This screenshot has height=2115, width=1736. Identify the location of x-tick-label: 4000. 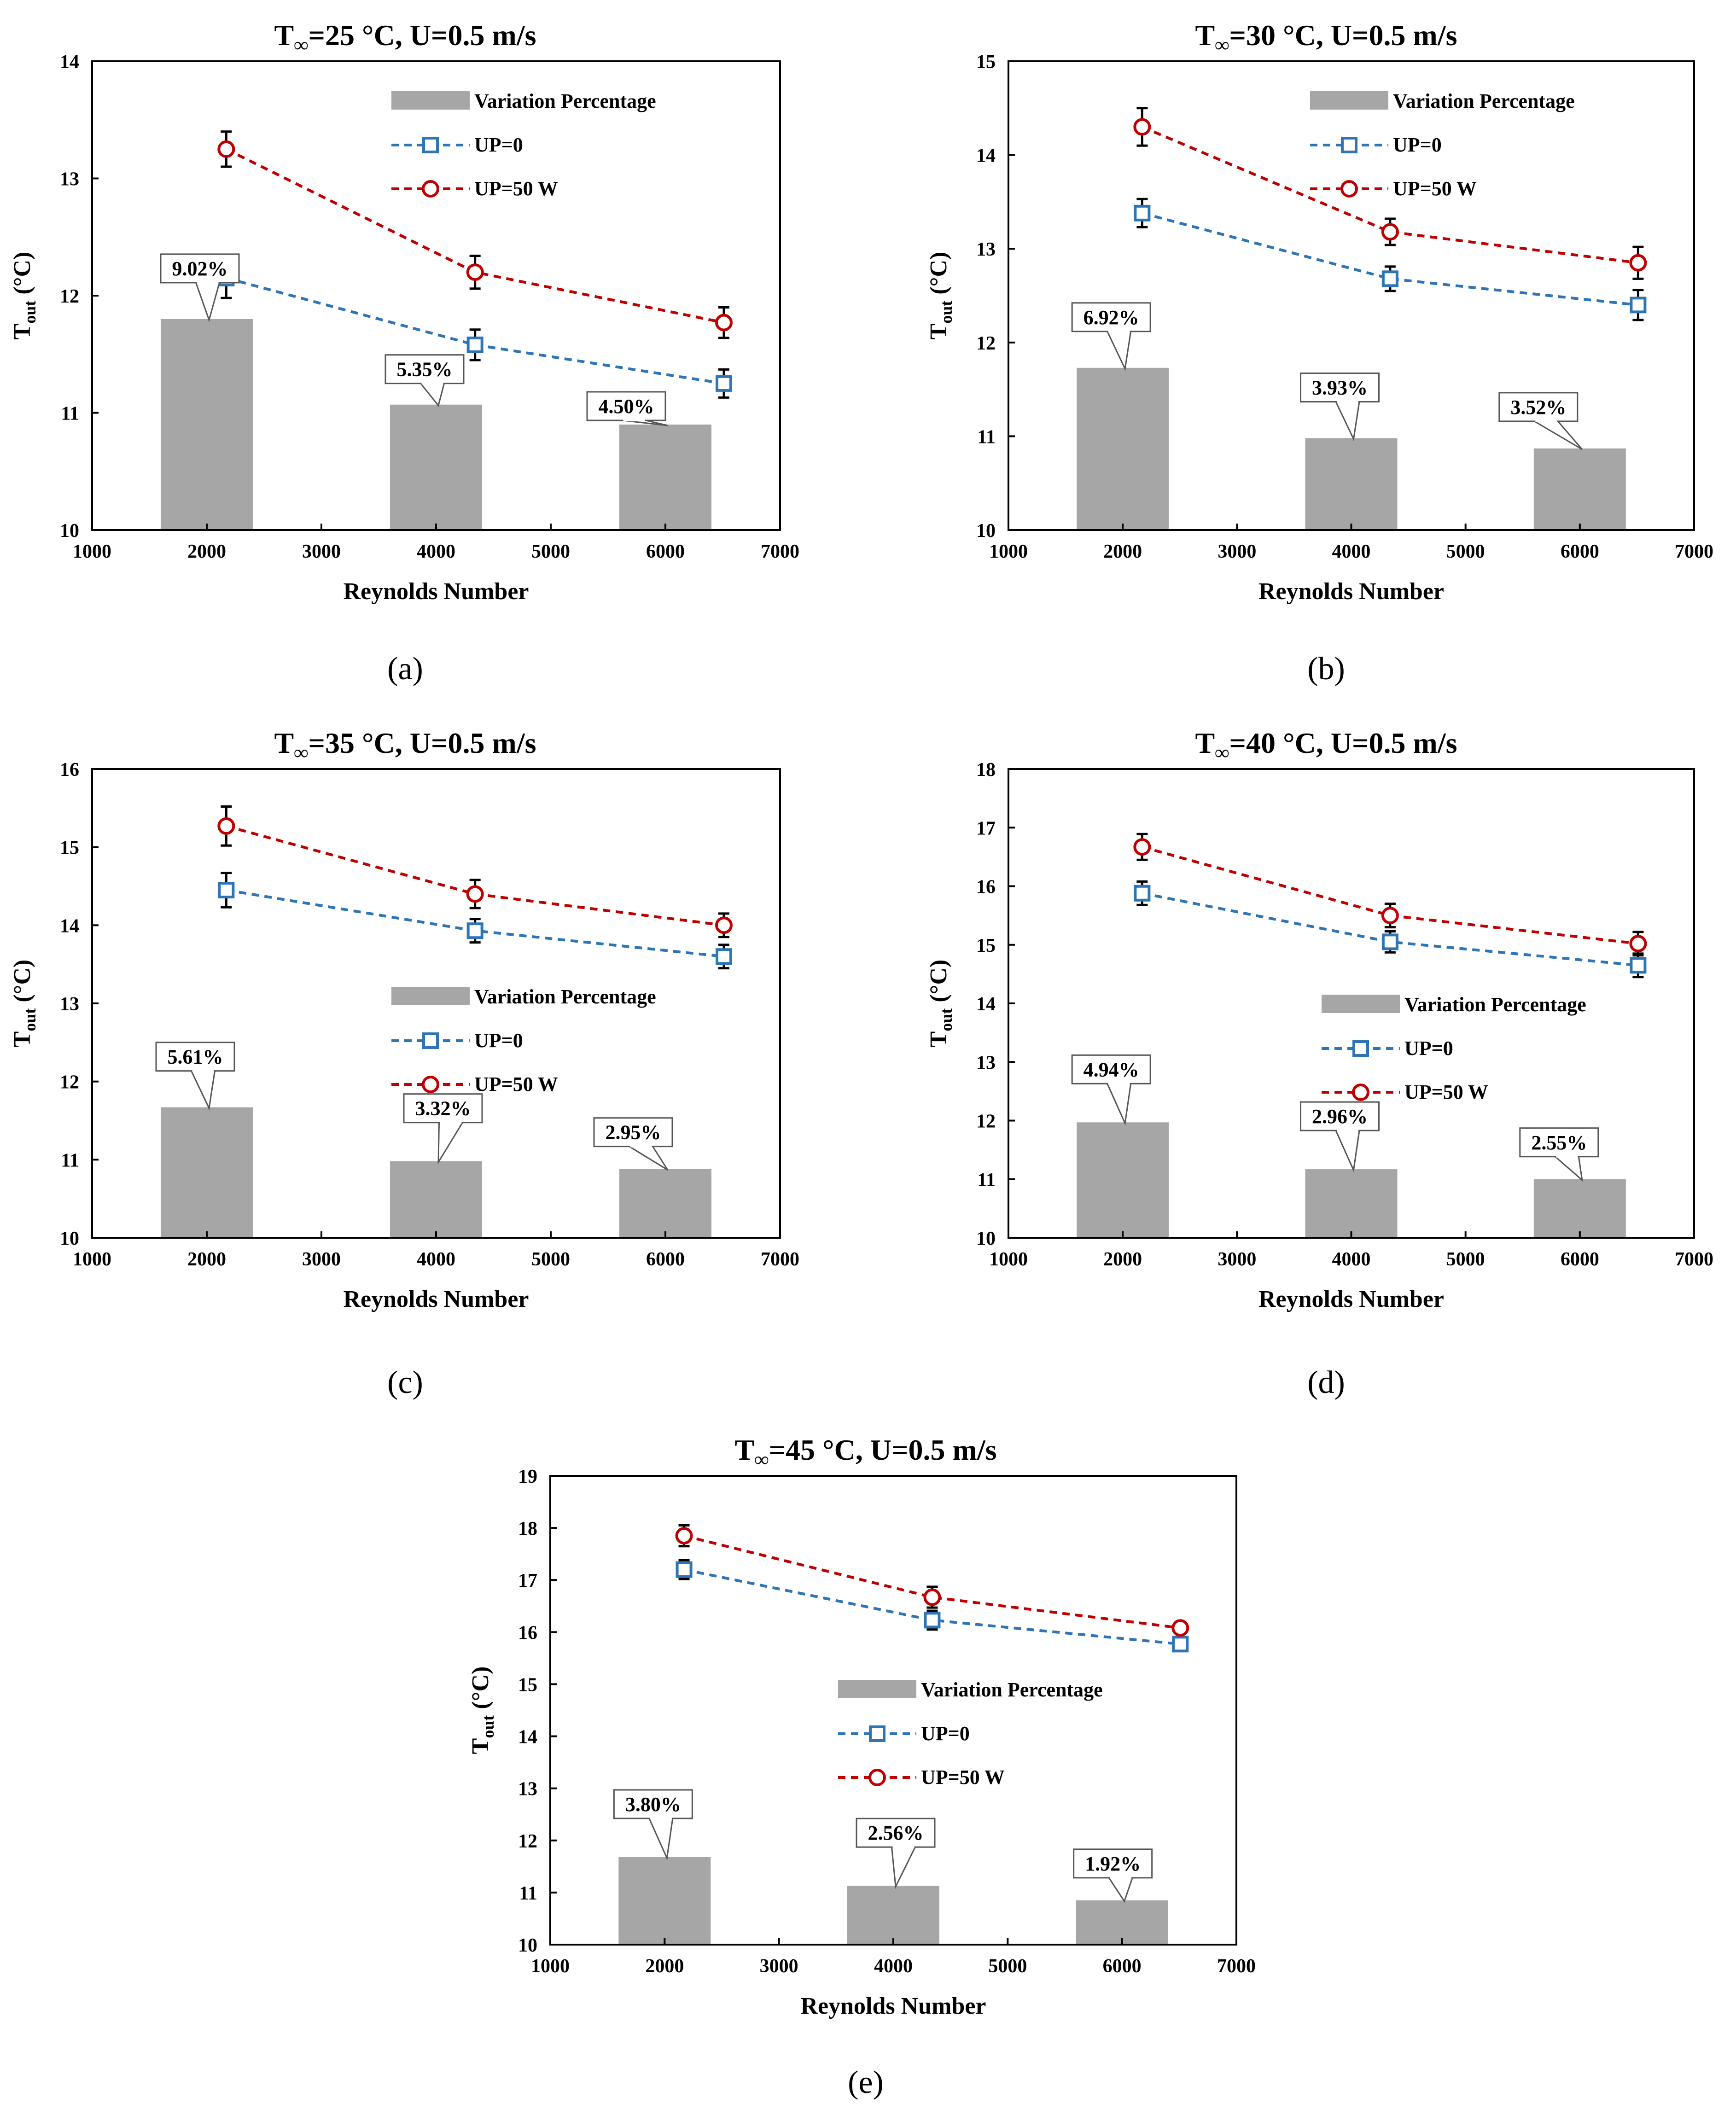
(1351, 1259).